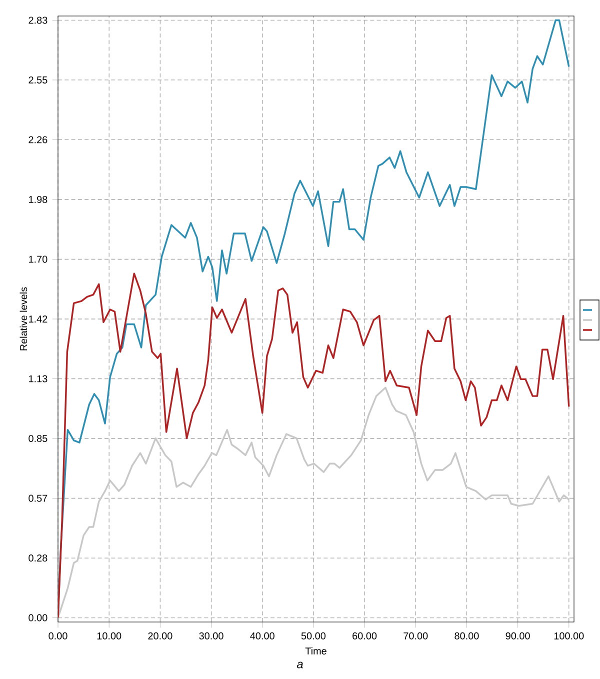  I want to click on y-tick-label: 1.98, so click(38, 200).